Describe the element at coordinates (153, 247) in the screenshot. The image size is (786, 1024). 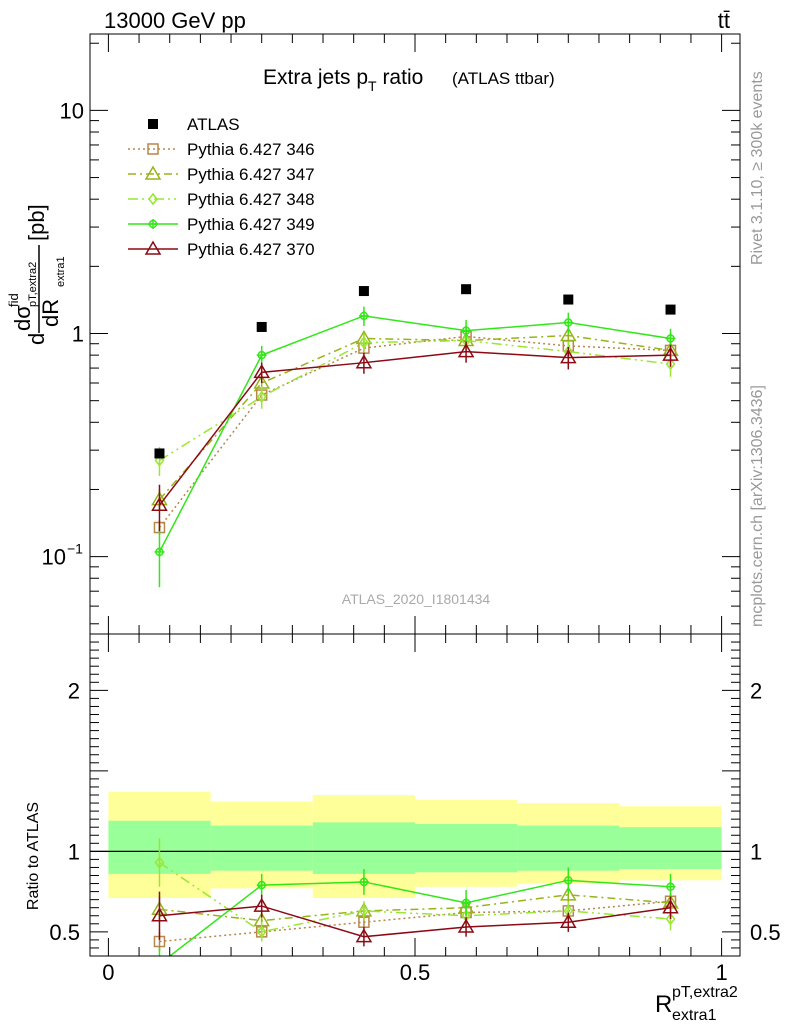
I see `legend-marker-p370-shape` at that location.